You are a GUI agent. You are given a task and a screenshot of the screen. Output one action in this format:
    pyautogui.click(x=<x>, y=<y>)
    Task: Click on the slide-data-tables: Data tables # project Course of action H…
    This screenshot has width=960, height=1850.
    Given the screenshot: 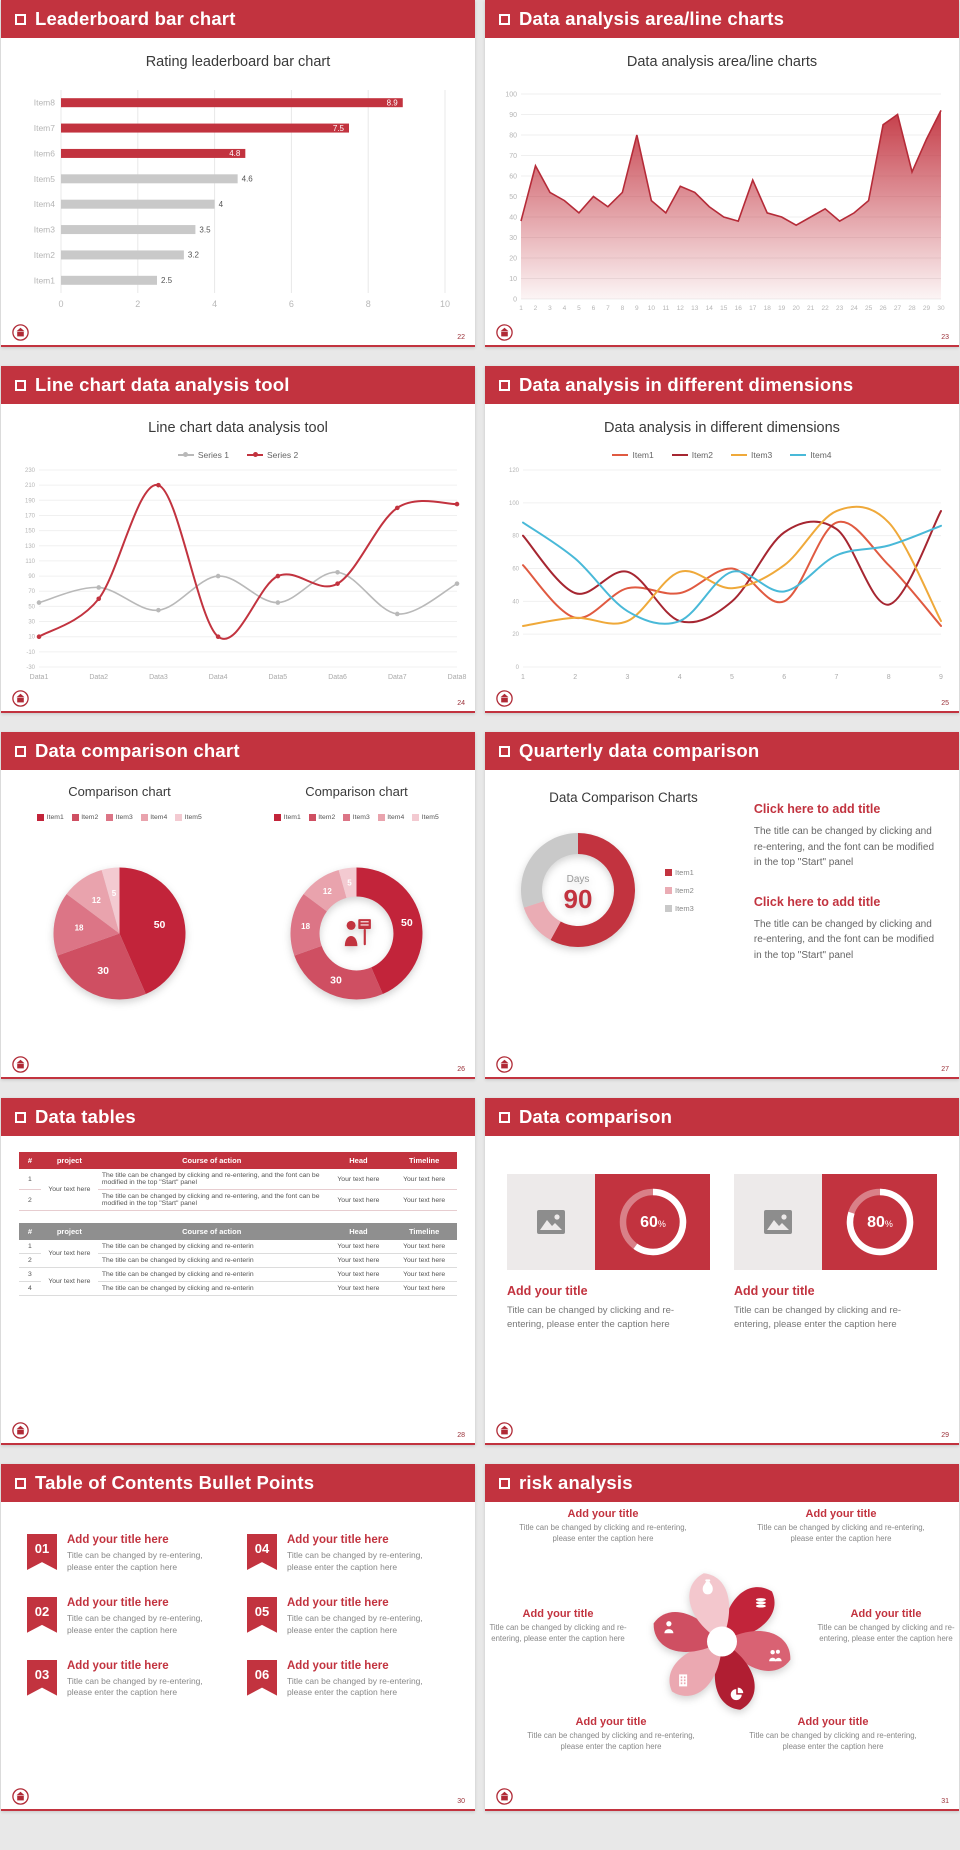 What is the action you would take?
    pyautogui.click(x=238, y=1271)
    